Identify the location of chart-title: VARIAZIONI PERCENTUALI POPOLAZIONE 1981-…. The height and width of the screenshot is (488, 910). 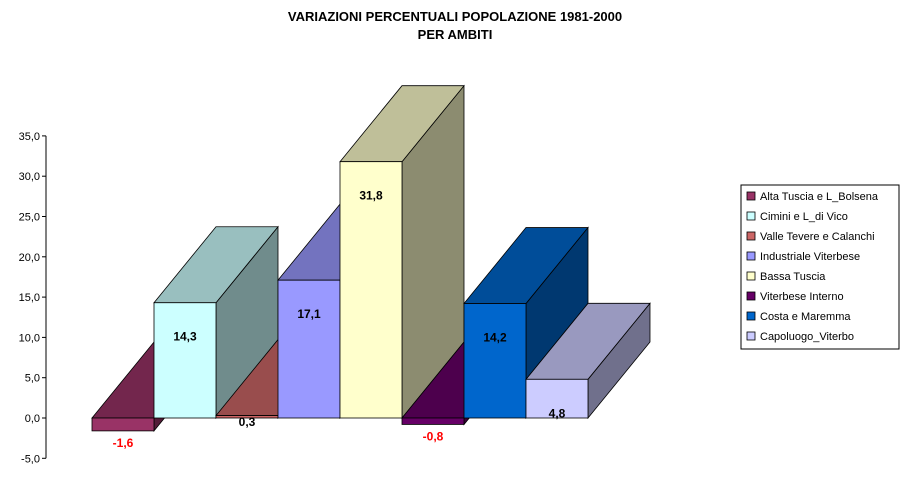
(455, 16).